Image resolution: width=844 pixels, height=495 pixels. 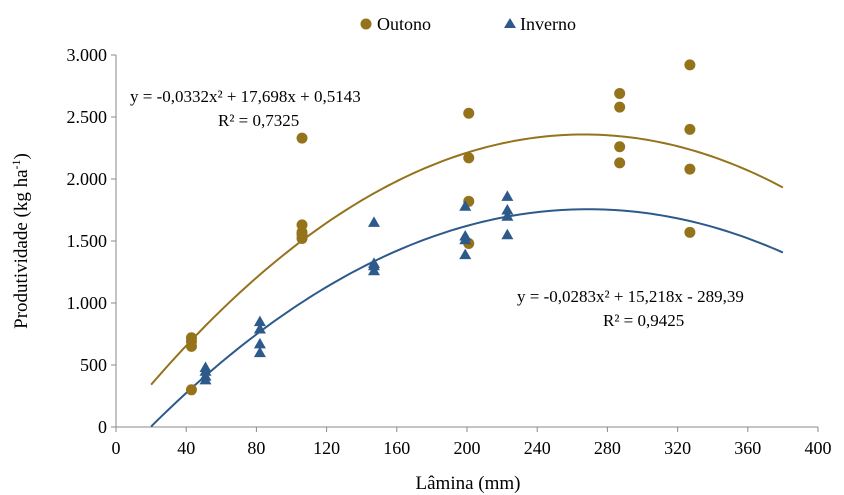 What do you see at coordinates (468, 483) in the screenshot?
I see `x-axis-title: Lâmina (mm)` at bounding box center [468, 483].